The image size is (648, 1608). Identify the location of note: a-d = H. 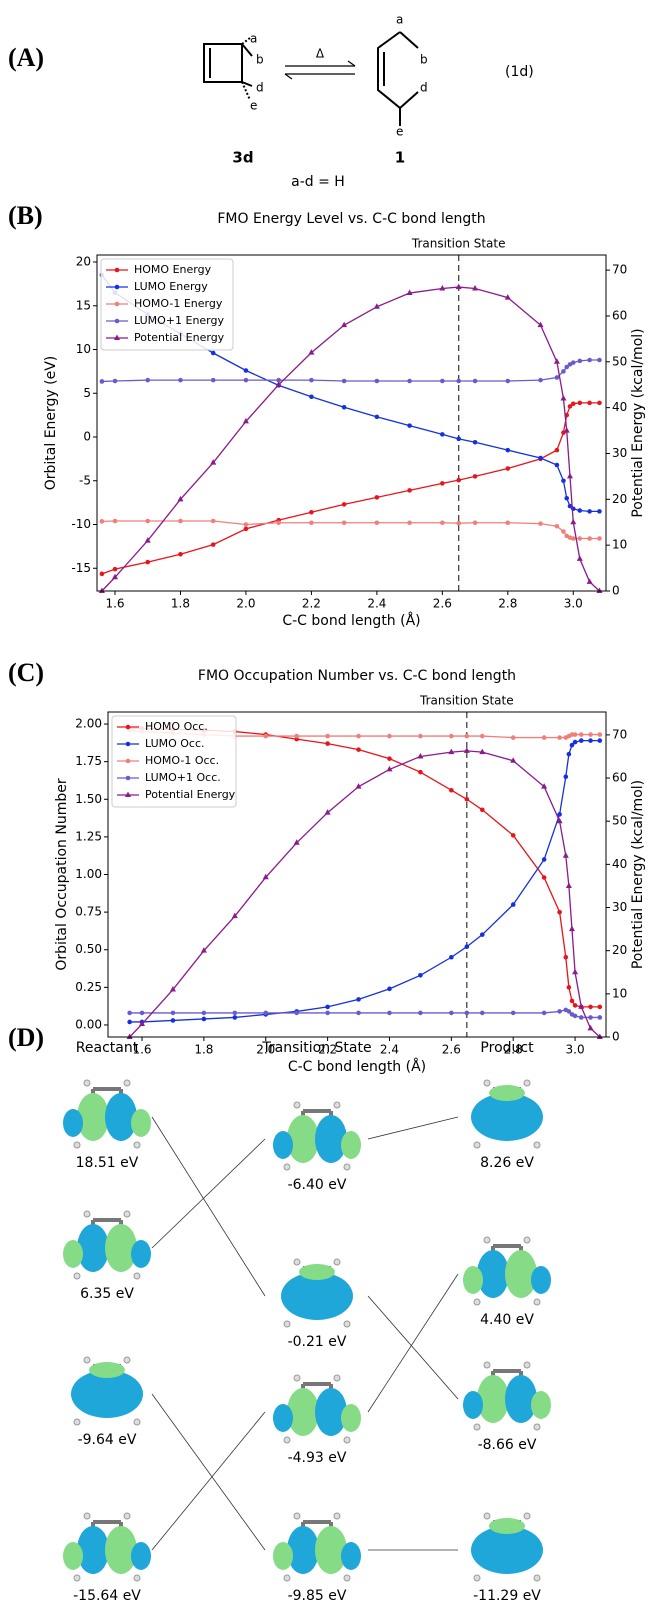
(318, 182).